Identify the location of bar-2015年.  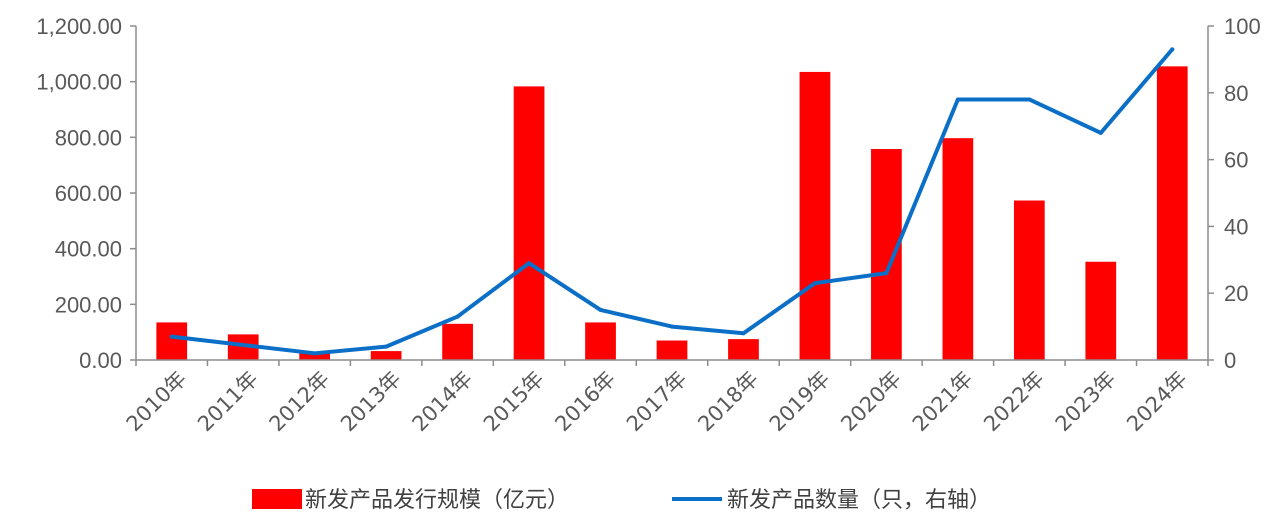
(529, 223).